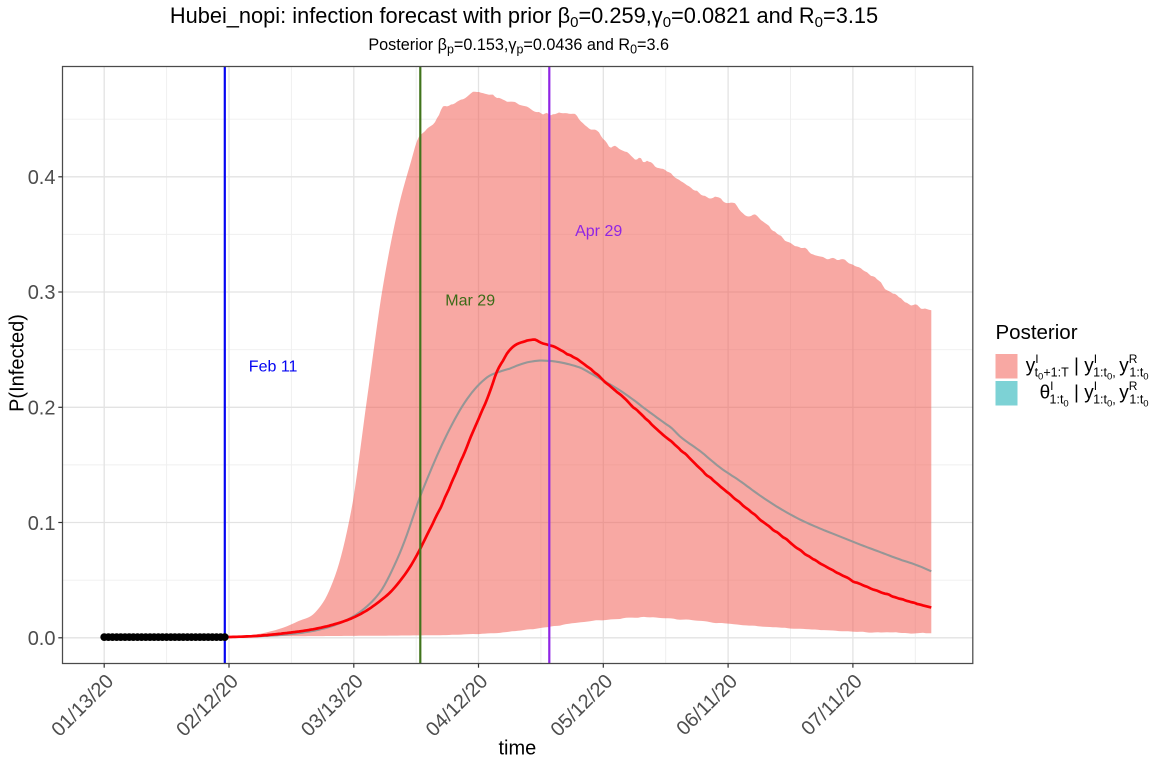  Describe the element at coordinates (18, 363) in the screenshot. I see `svg-text: P(Infected)` at that location.